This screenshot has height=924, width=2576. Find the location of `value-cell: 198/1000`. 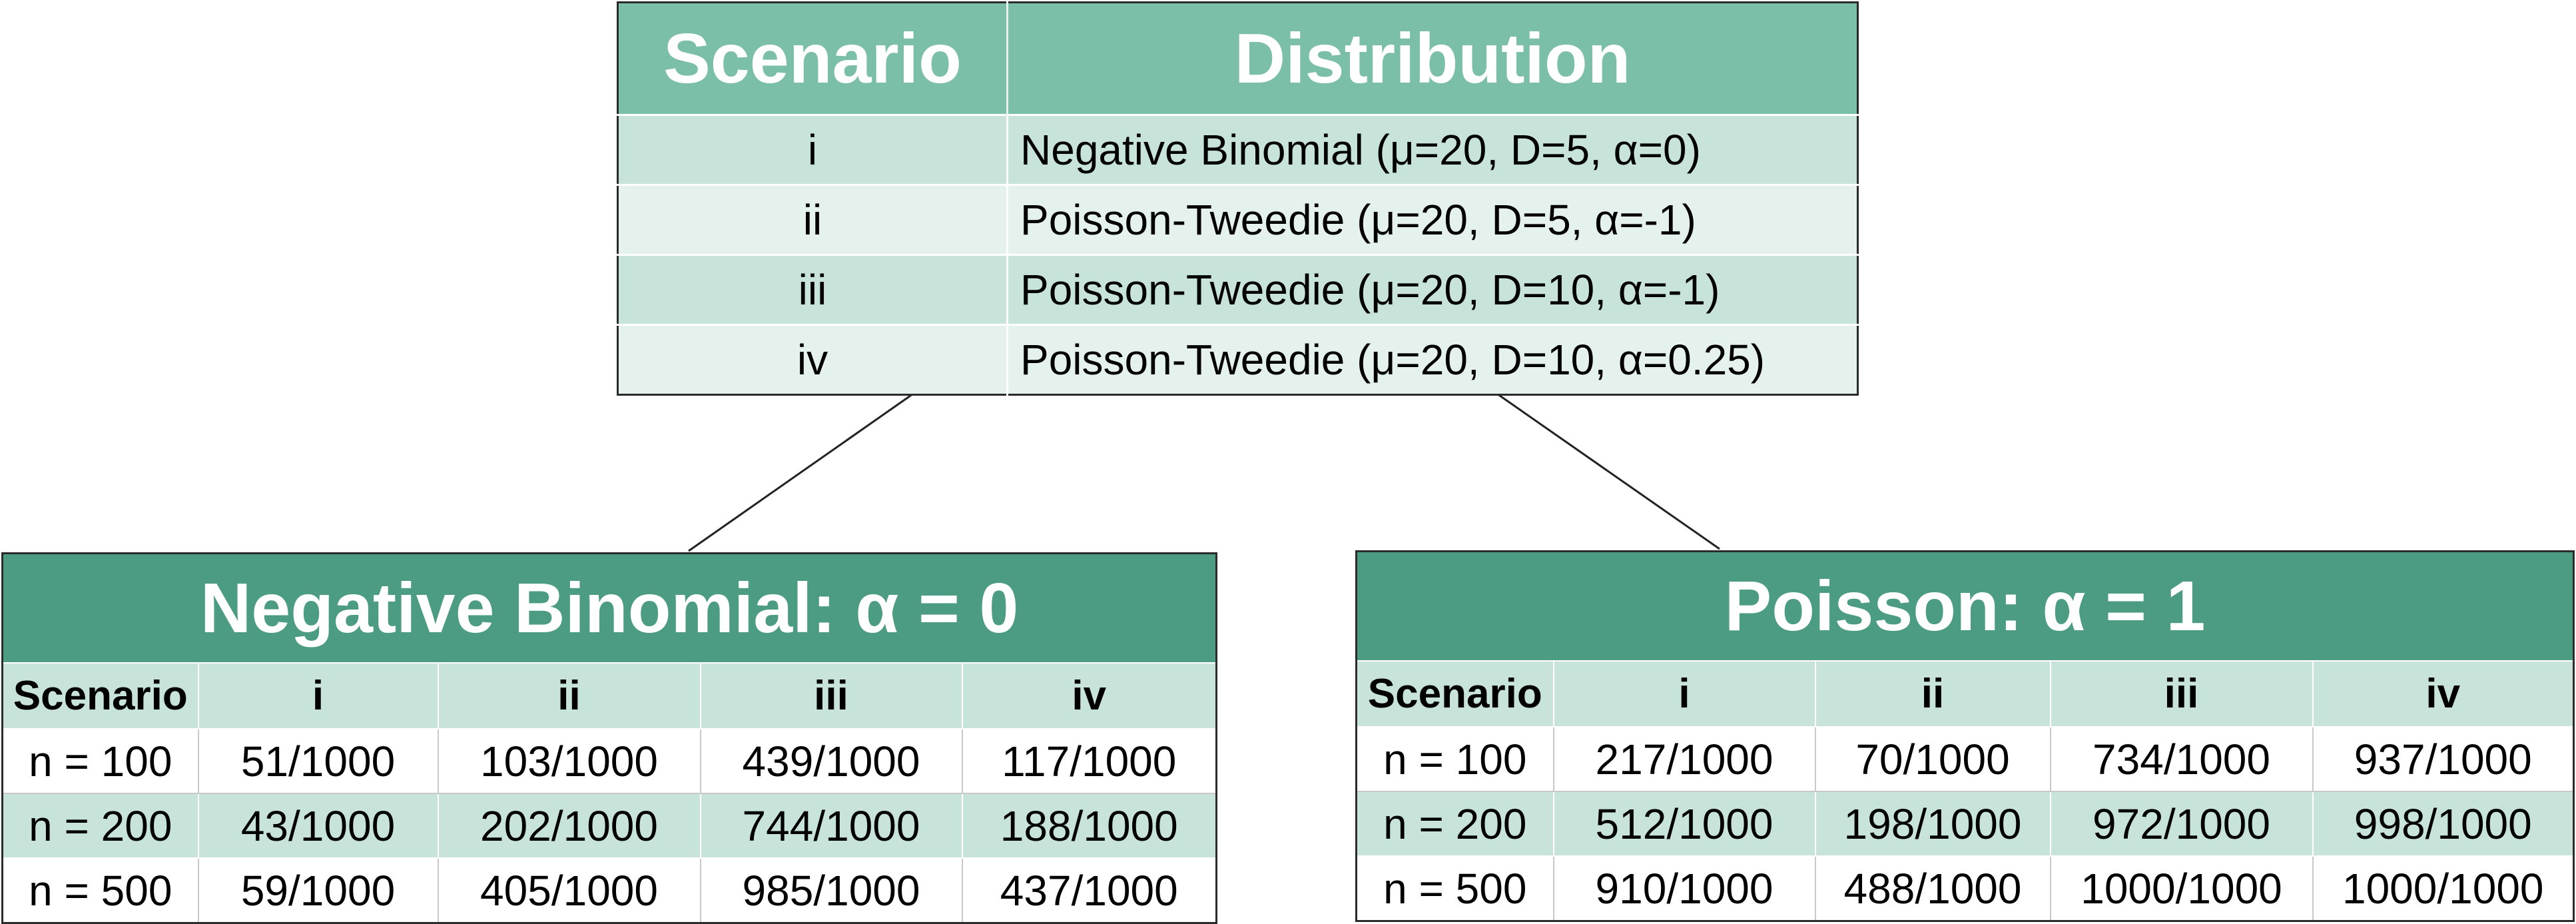

value-cell: 198/1000 is located at coordinates (1932, 824).